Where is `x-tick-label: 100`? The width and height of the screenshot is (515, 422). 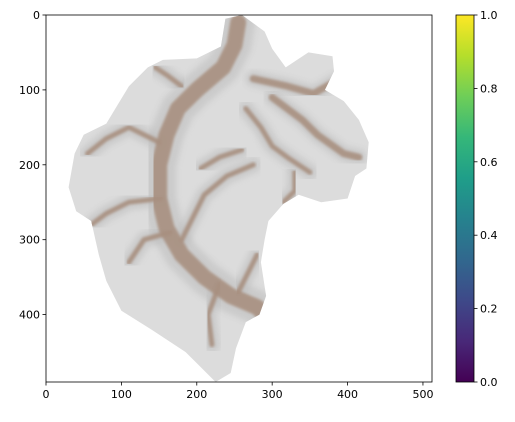
x-tick-label: 100 is located at coordinates (121, 394).